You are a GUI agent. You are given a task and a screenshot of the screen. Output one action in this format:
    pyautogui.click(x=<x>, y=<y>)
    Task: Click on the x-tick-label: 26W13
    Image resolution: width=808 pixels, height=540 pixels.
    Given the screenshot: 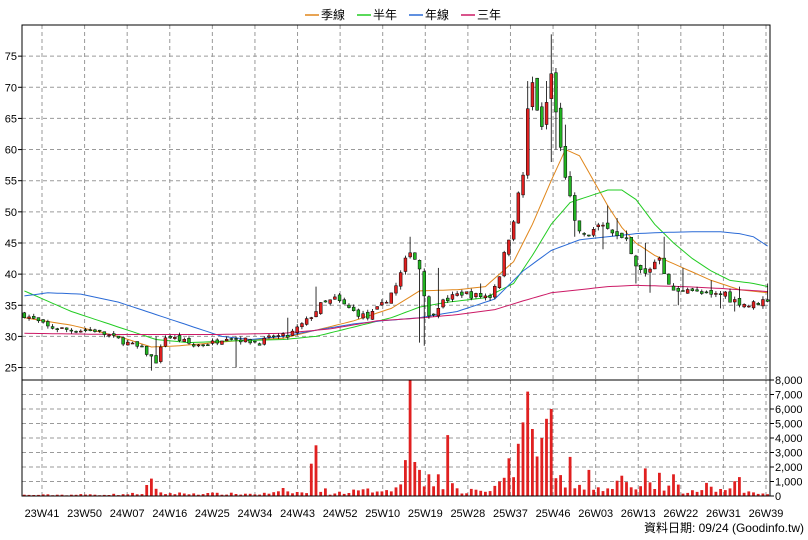 What is the action you would take?
    pyautogui.click(x=638, y=514)
    